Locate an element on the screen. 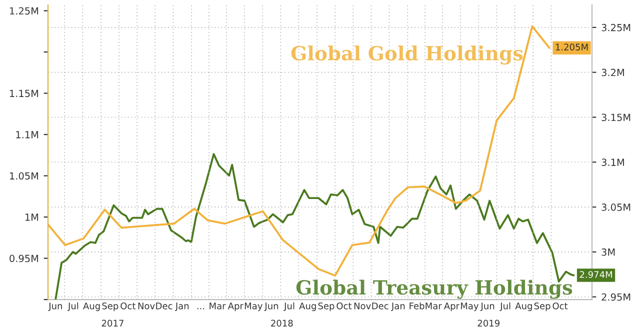 The image size is (640, 331). y2-tick-label: 3.2M is located at coordinates (613, 72).